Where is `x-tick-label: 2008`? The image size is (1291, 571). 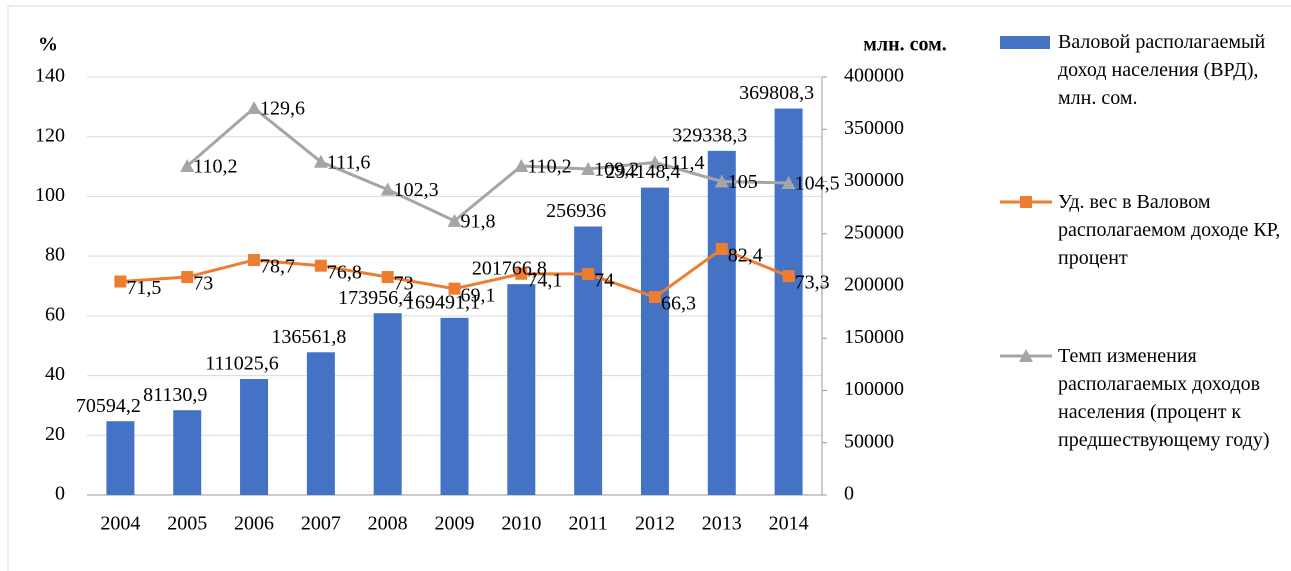
x-tick-label: 2008 is located at coordinates (388, 524).